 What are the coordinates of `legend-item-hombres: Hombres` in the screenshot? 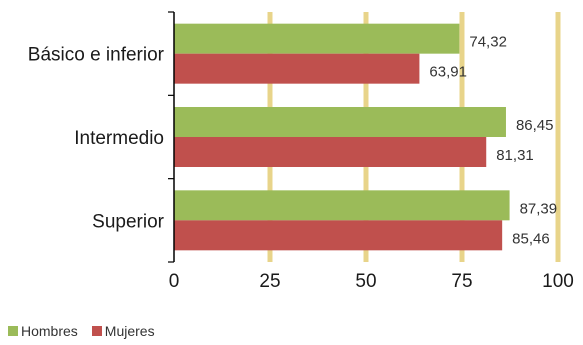 It's located at (43, 331).